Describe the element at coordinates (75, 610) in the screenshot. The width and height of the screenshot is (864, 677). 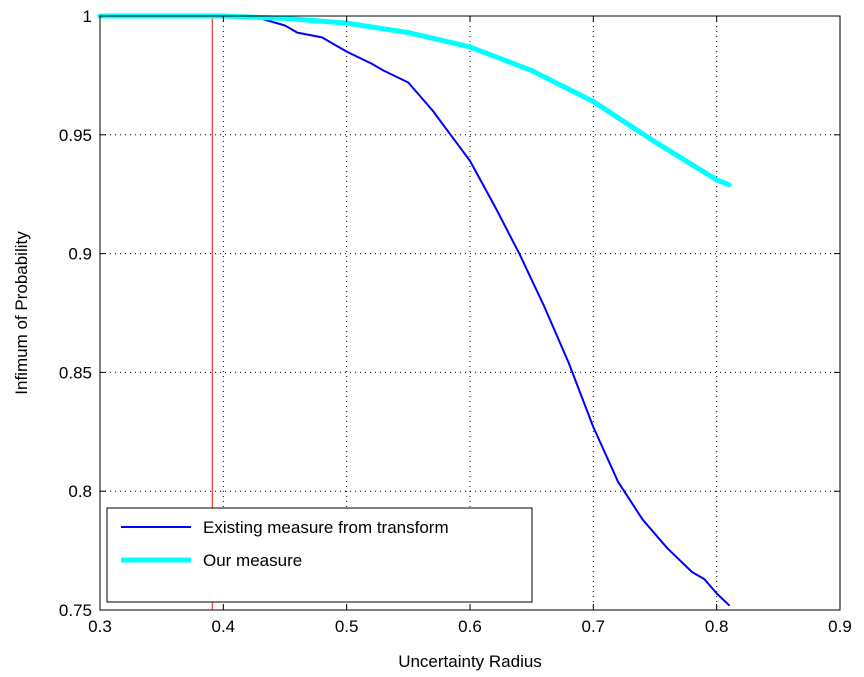
I see `y-tick-label: 0.75` at that location.